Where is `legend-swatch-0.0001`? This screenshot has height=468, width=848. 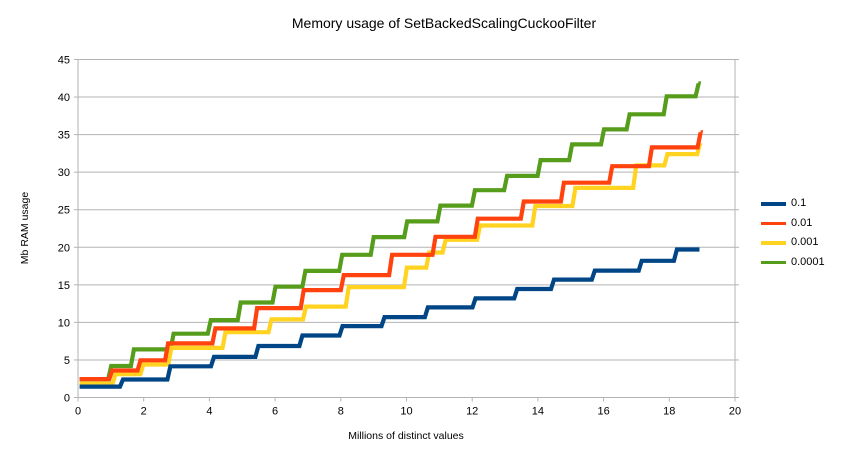 legend-swatch-0.0001 is located at coordinates (773, 262).